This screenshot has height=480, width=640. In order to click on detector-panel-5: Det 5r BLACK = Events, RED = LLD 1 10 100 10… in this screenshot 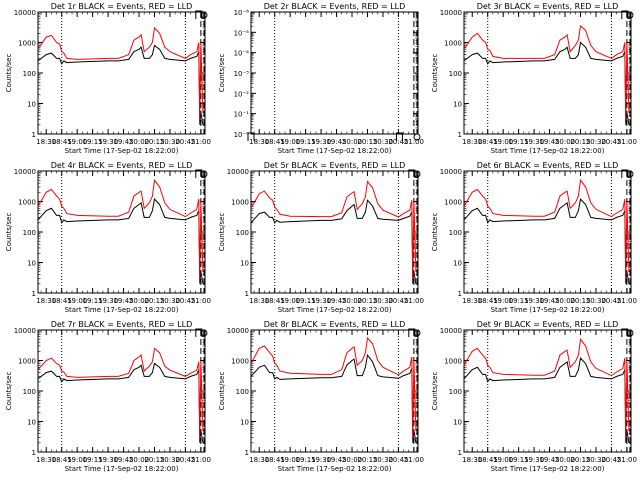, I will do `click(321, 237)`.